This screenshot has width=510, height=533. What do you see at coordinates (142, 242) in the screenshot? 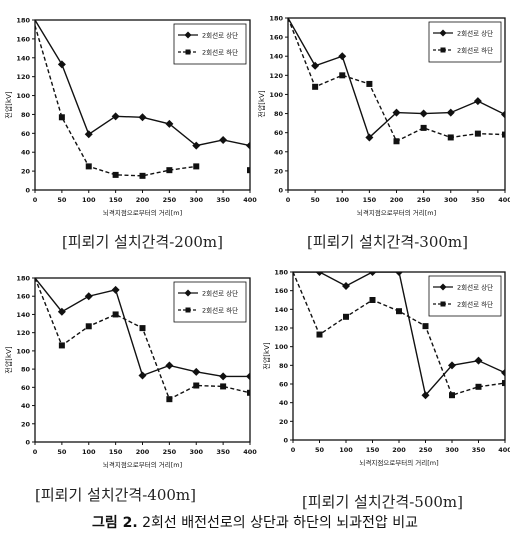
I see `chart-caption-1: [피뢰기 설치간격-200m]` at bounding box center [142, 242].